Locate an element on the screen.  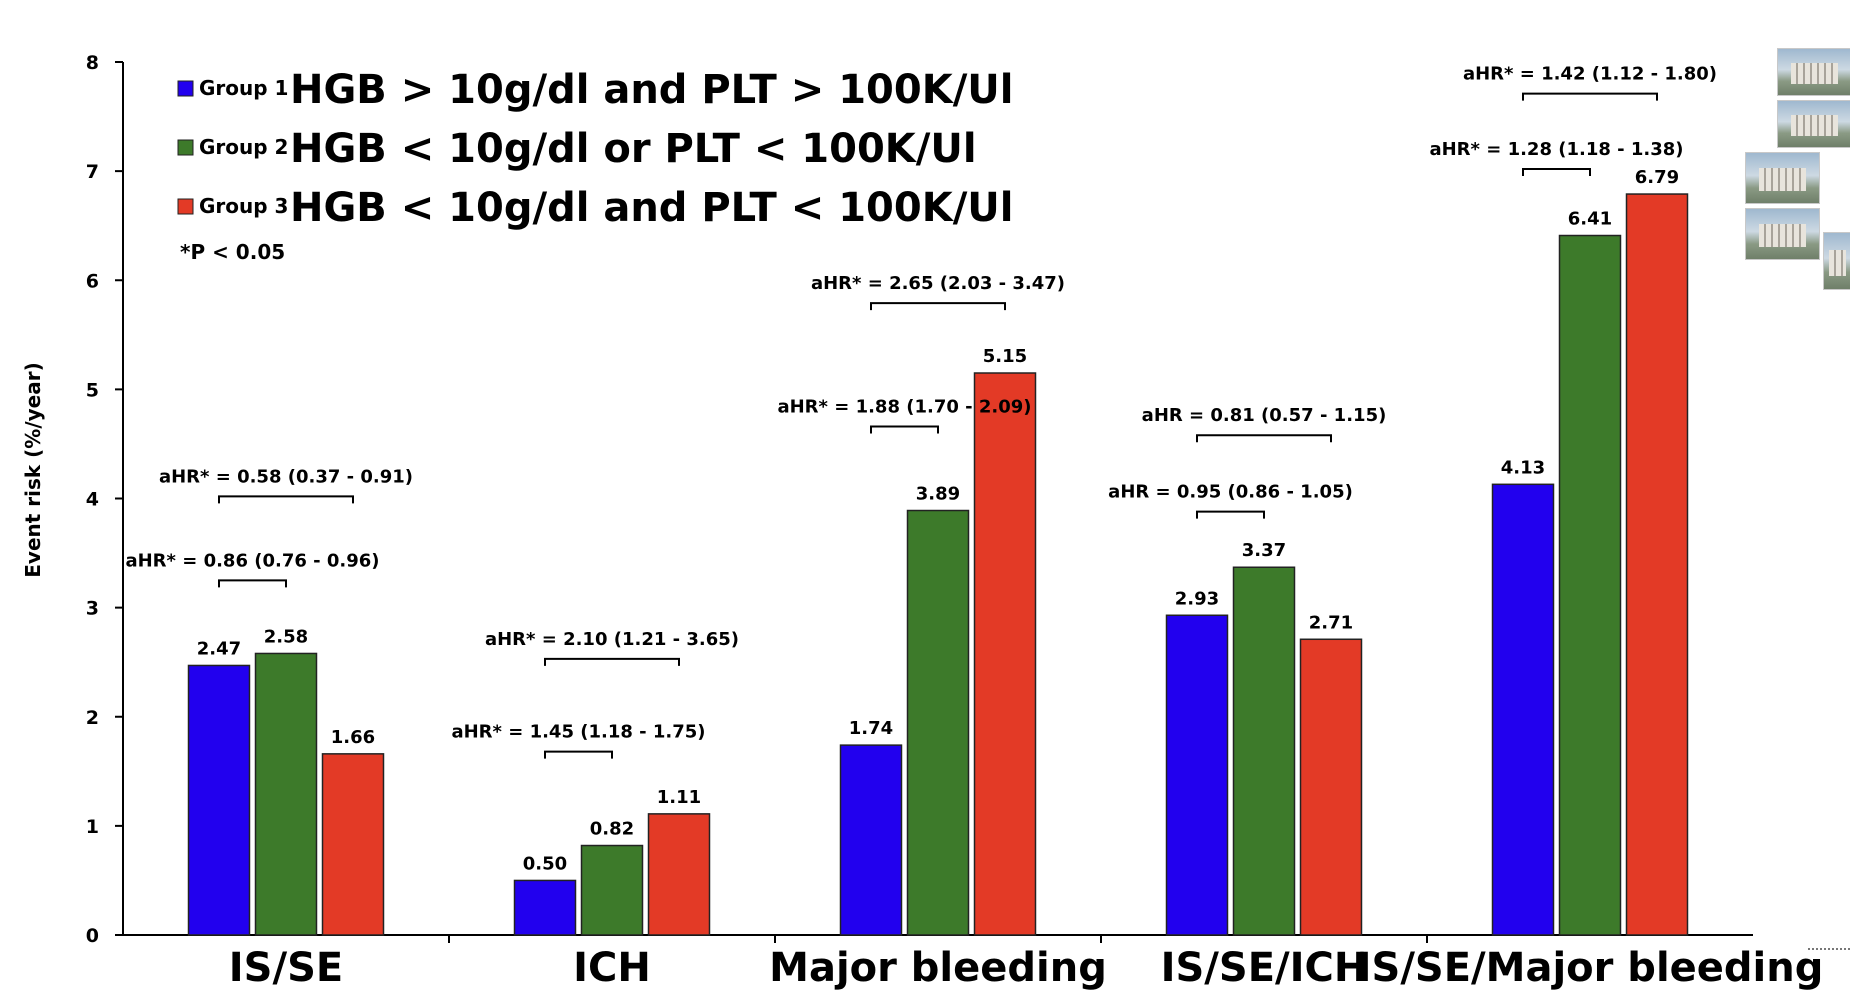
thumbnail-strip is located at coordinates (1797, 173).